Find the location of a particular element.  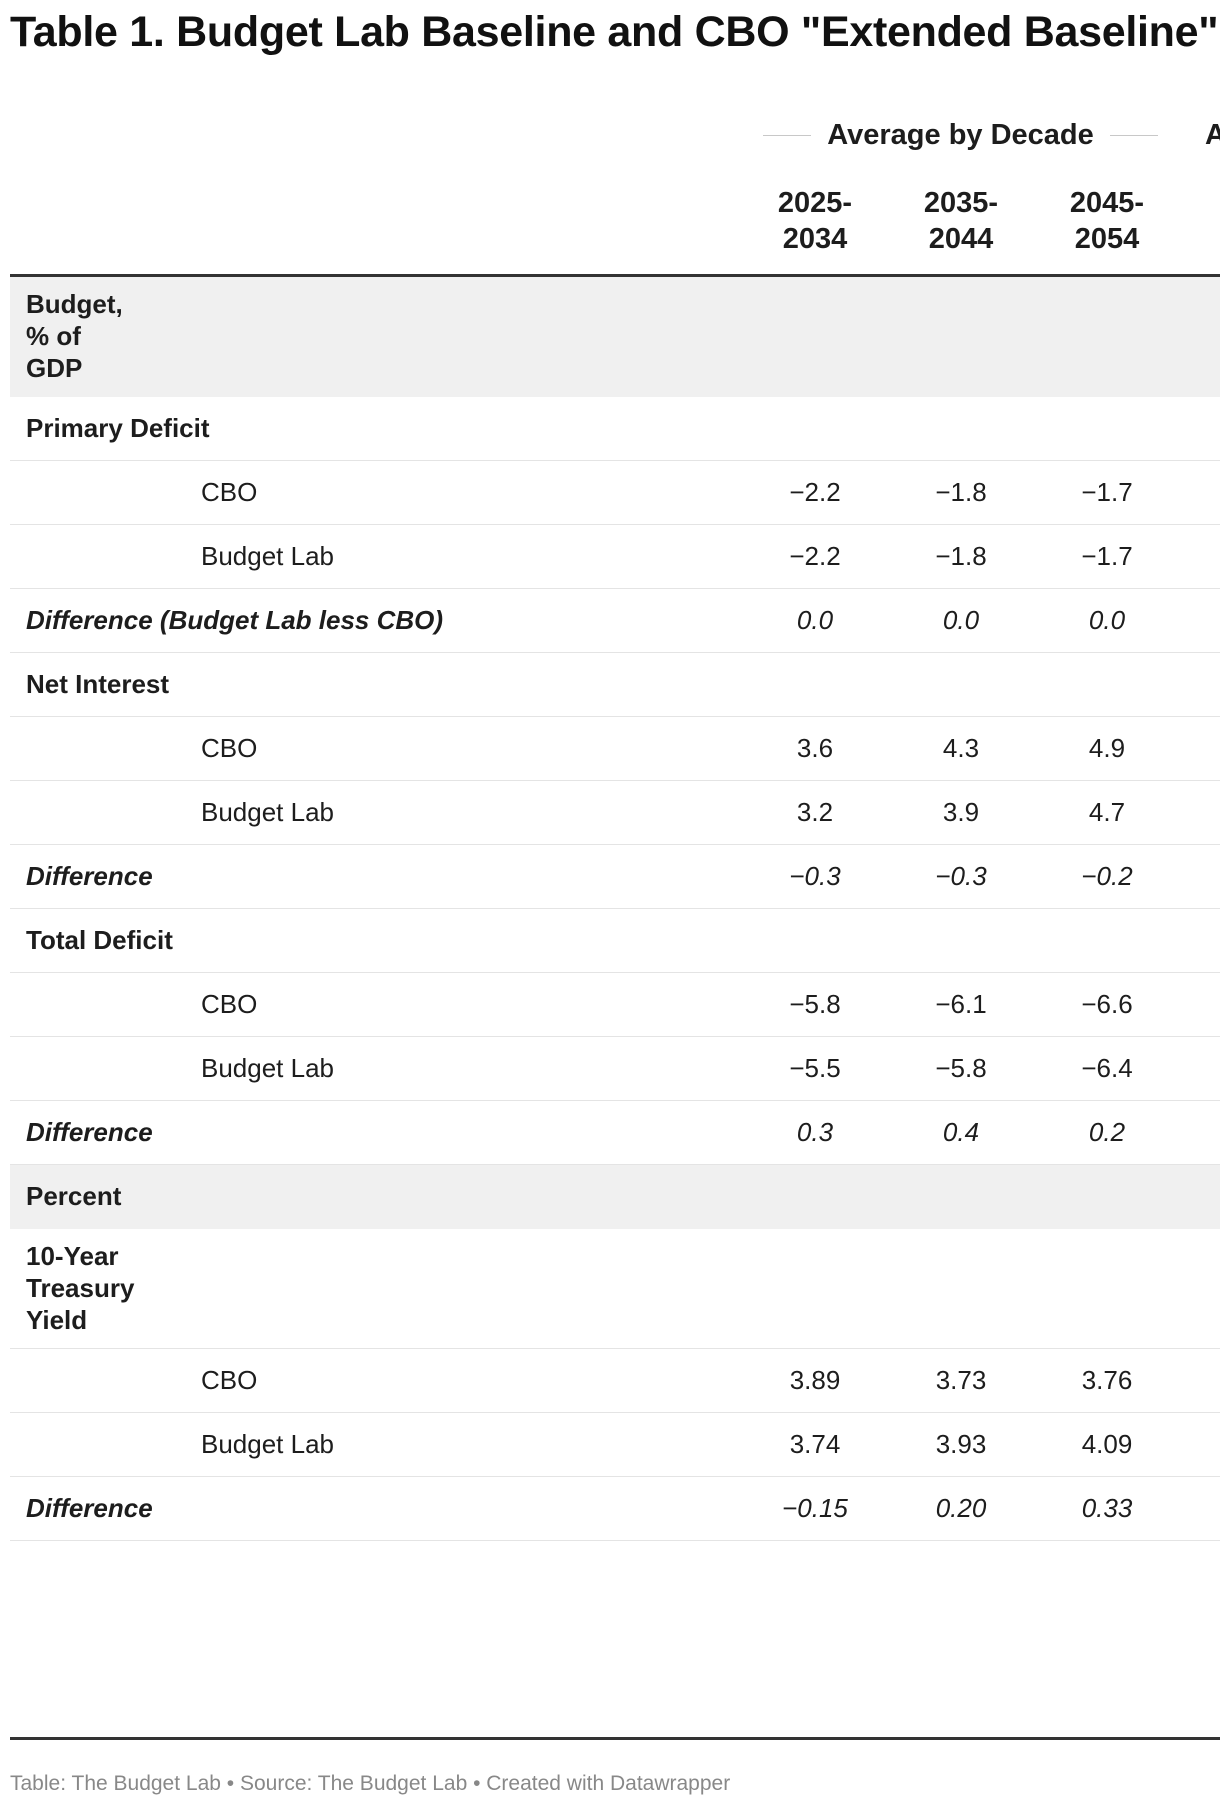

group-rule-left is located at coordinates (787, 135).